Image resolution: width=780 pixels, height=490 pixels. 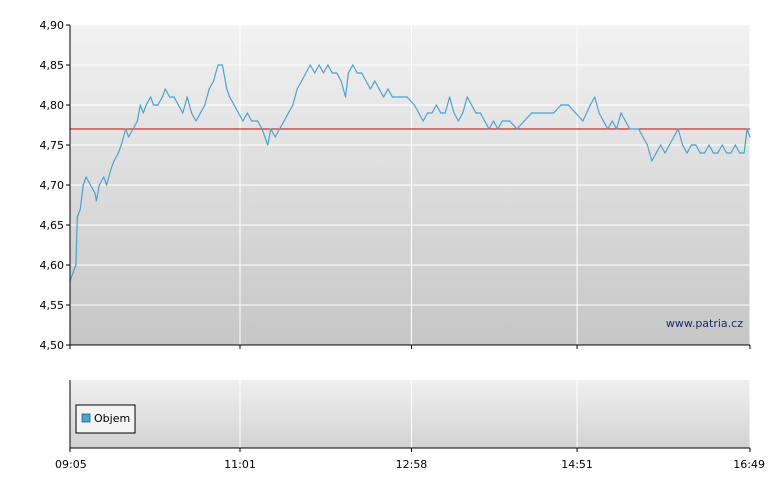 I want to click on x-tick-label: 16:49, so click(x=749, y=464).